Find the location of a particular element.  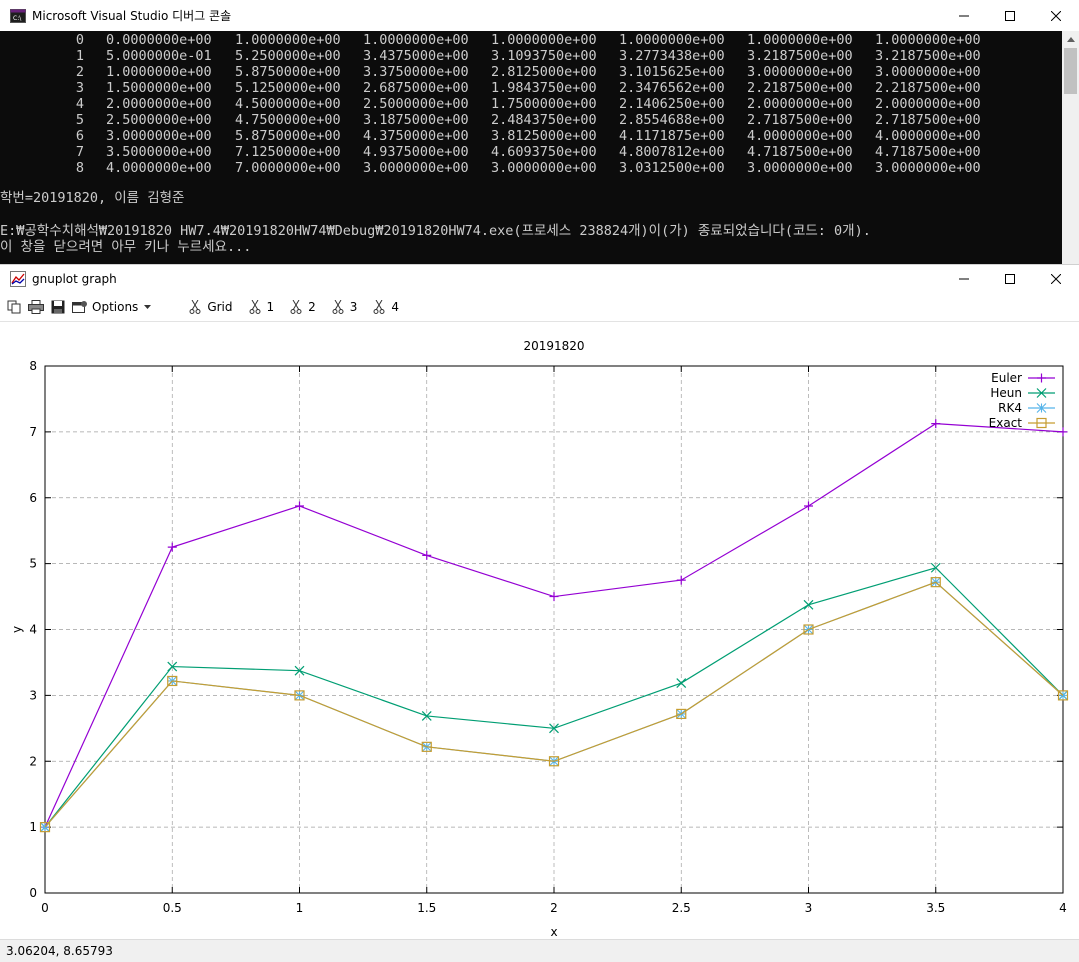

y-tick-label: 1 is located at coordinates (33, 827).